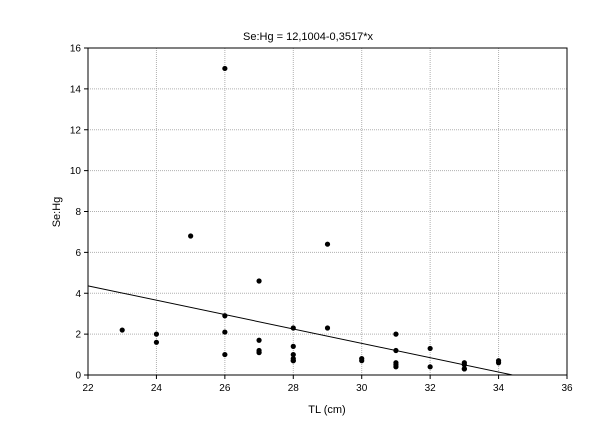 This screenshot has height=434, width=613. What do you see at coordinates (78, 376) in the screenshot?
I see `y-tick-label: 0` at bounding box center [78, 376].